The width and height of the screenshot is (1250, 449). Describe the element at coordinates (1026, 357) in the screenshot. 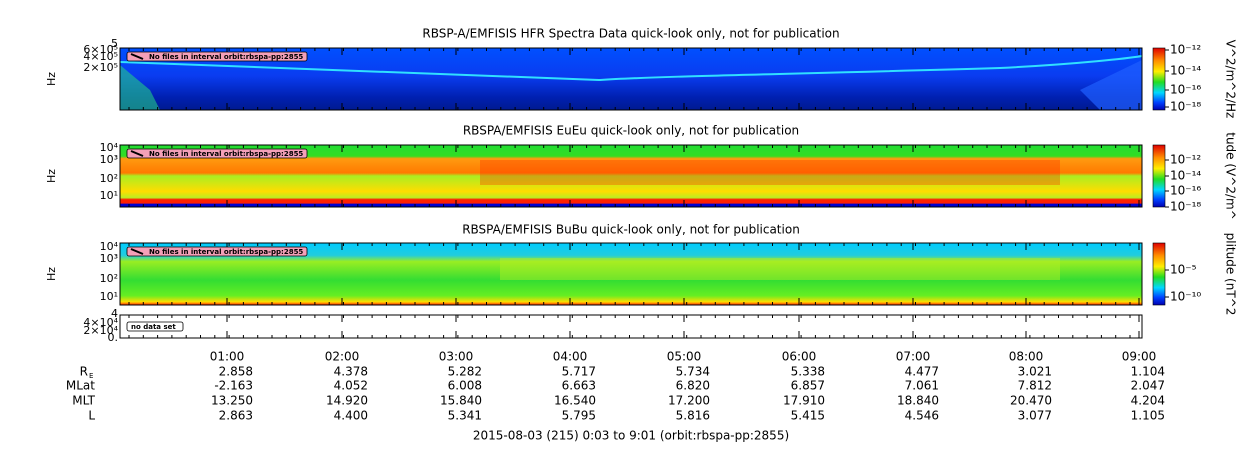

I see `x-tick-label: 08:00` at that location.